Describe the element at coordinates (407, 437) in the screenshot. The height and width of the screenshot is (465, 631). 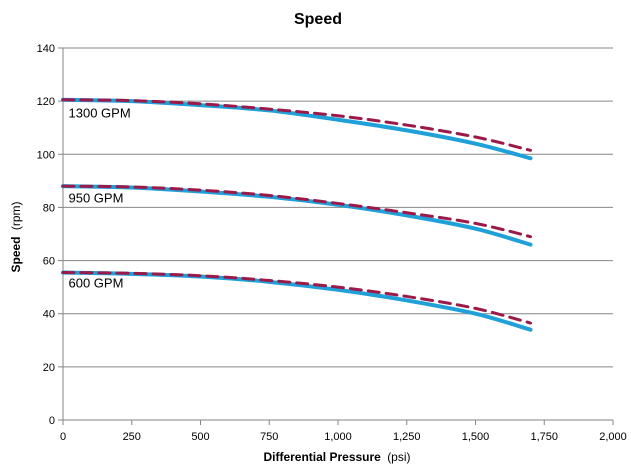
I see `x-tick-label: 1,250` at that location.